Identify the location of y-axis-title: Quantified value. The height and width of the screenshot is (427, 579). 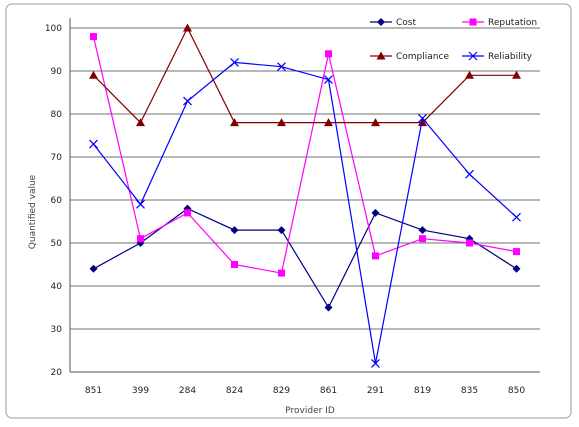
(33, 211).